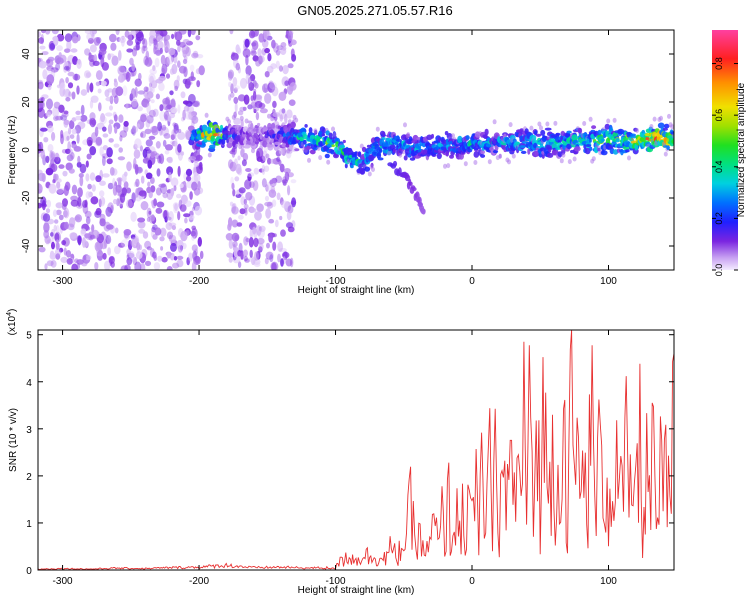 Image resolution: width=750 pixels, height=605 pixels. I want to click on x-tick-label: -300, so click(63, 581).